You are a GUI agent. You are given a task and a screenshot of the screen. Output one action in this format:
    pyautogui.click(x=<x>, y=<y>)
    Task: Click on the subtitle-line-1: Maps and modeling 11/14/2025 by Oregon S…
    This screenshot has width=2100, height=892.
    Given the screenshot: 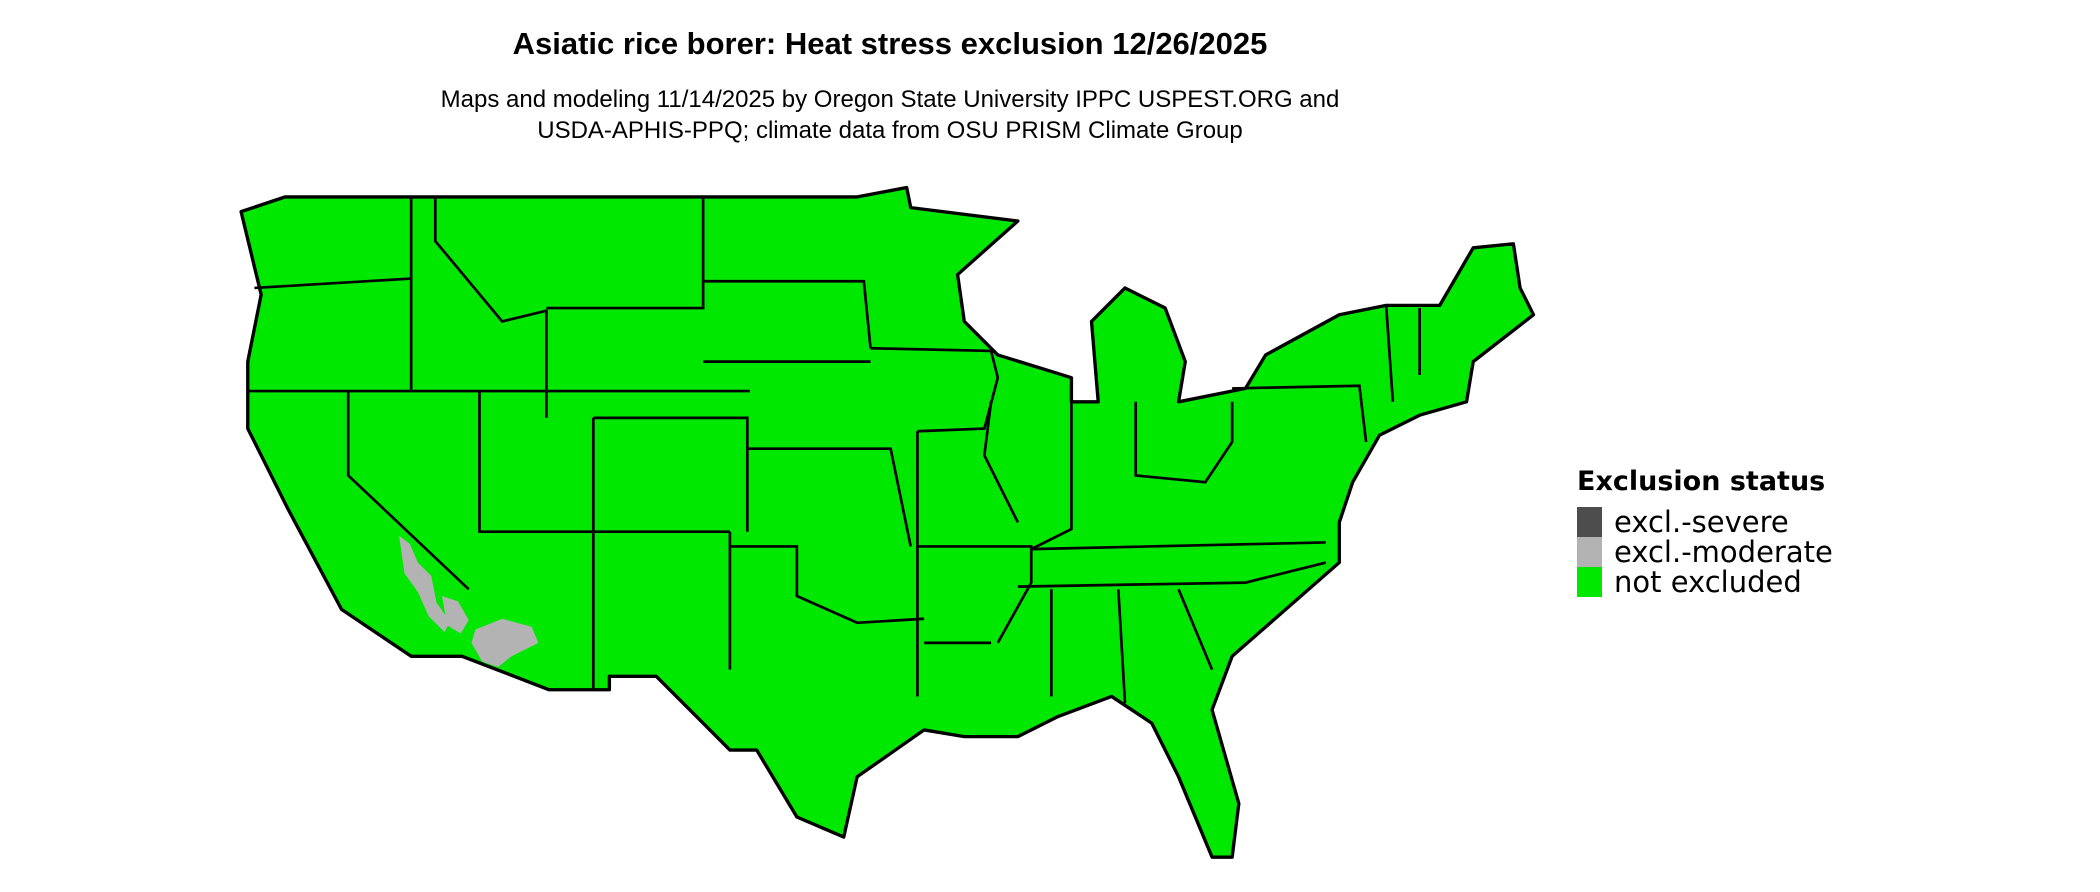 What is the action you would take?
    pyautogui.click(x=890, y=99)
    